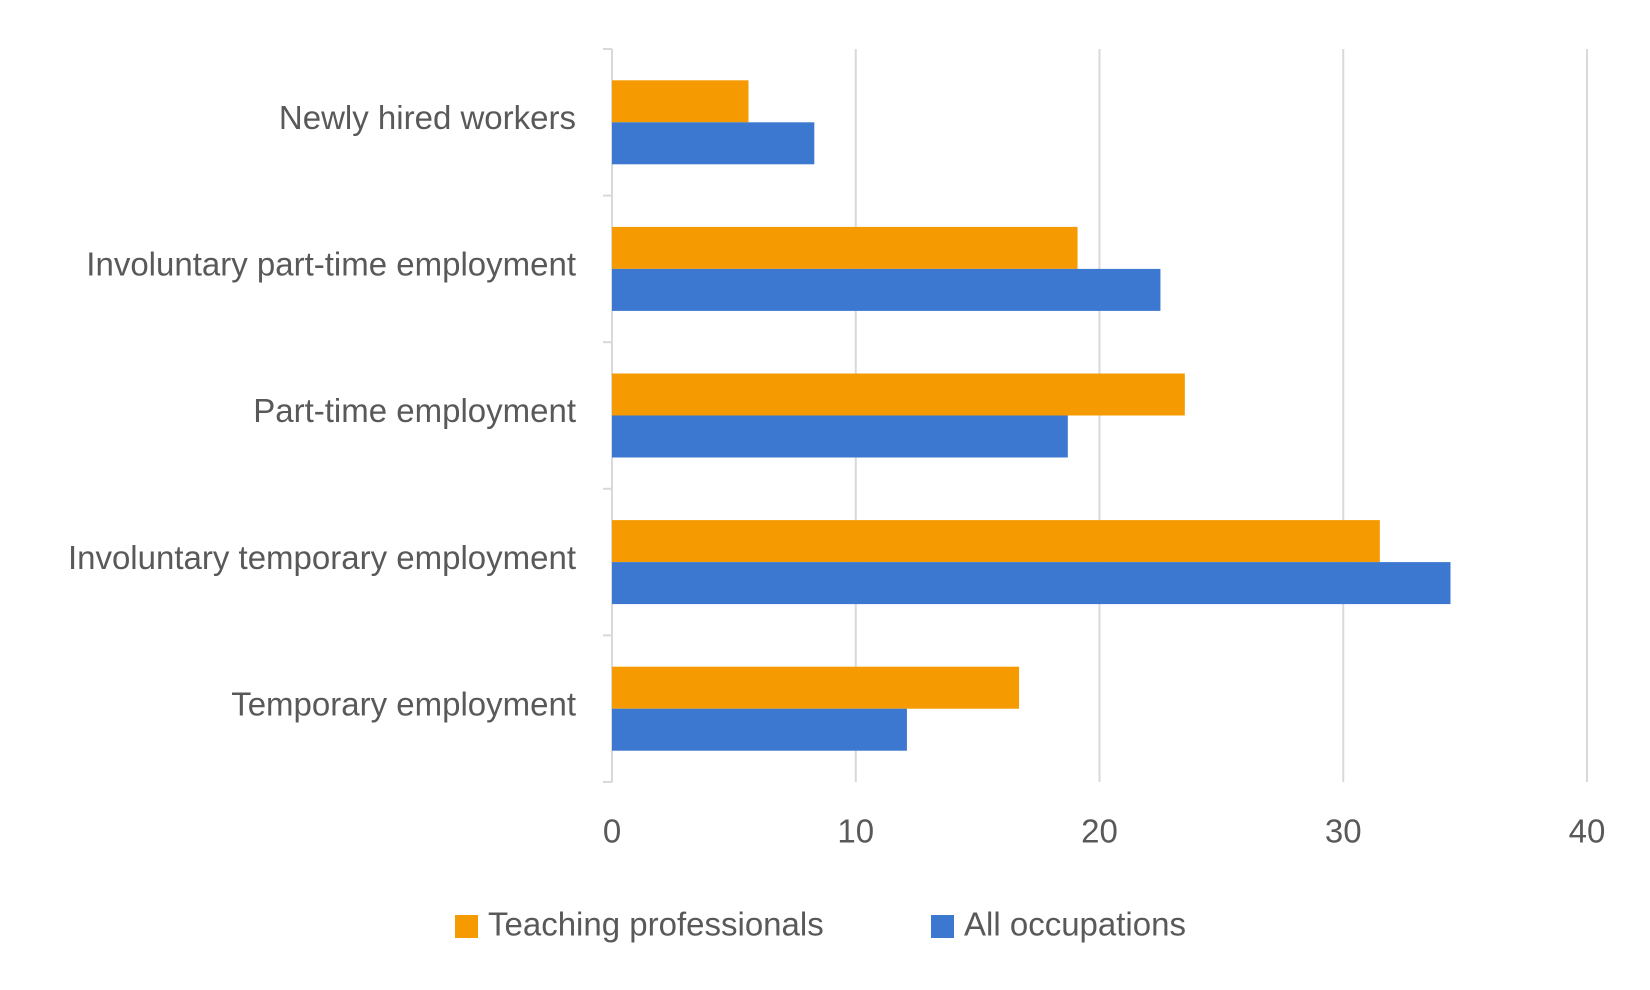 Image resolution: width=1650 pixels, height=990 pixels. Describe the element at coordinates (855, 831) in the screenshot. I see `x-tick-label: 10` at that location.